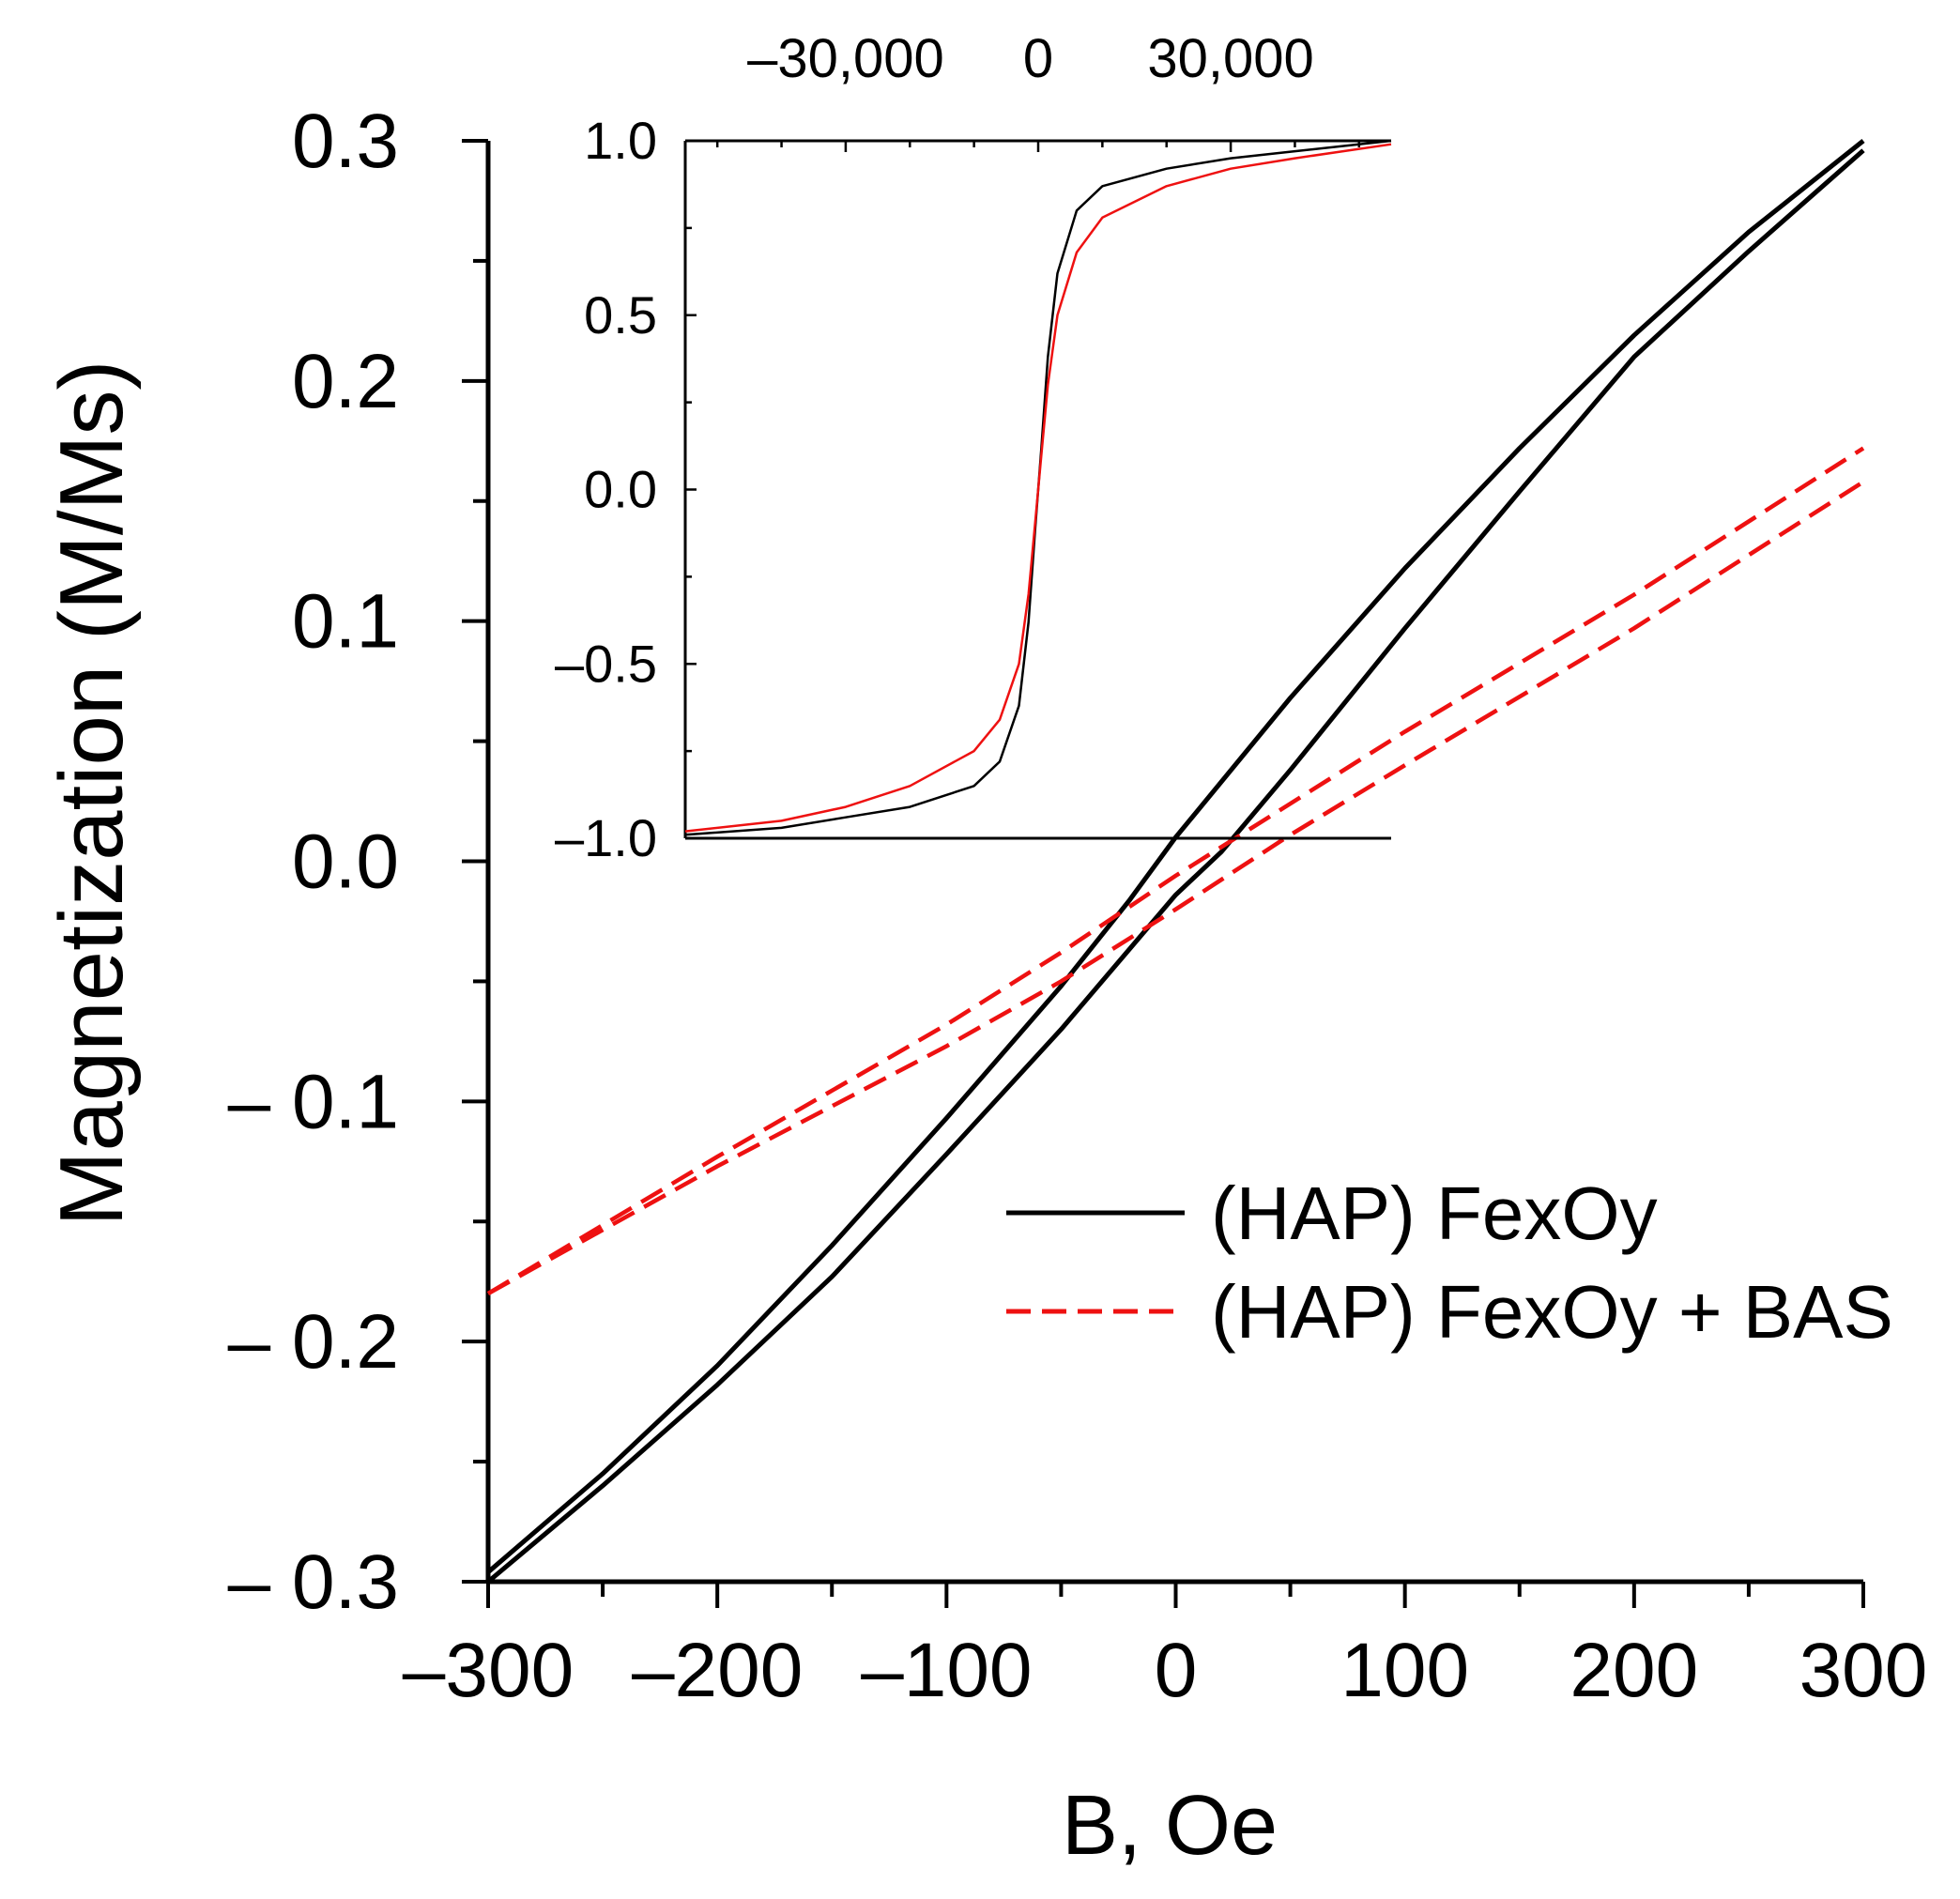 The image size is (1960, 1899). I want to click on main-y-tick-label: 0.3, so click(345, 142).